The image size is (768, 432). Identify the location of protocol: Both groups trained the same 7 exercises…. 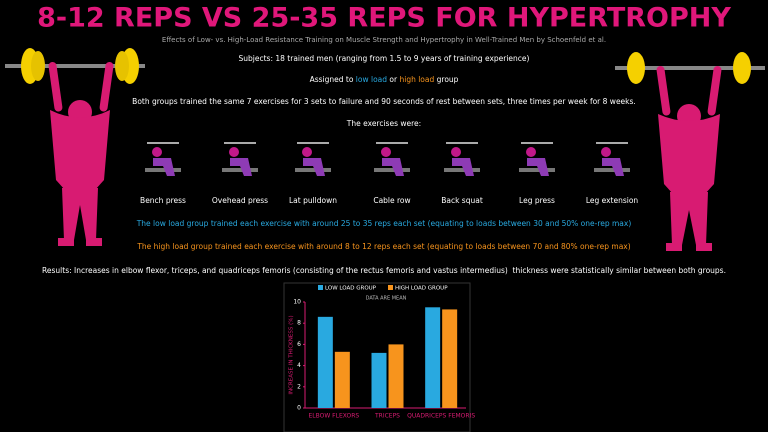
(384, 101).